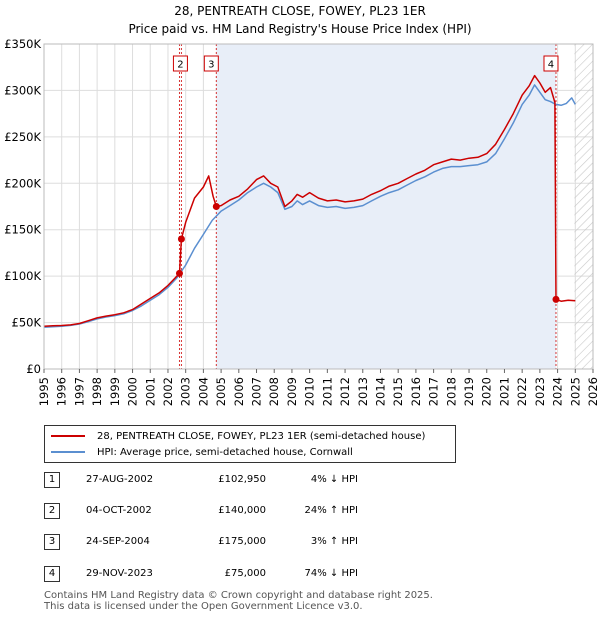 The height and width of the screenshot is (620, 600). What do you see at coordinates (522, 391) in the screenshot?
I see `x-tick-label: 2022` at bounding box center [522, 391].